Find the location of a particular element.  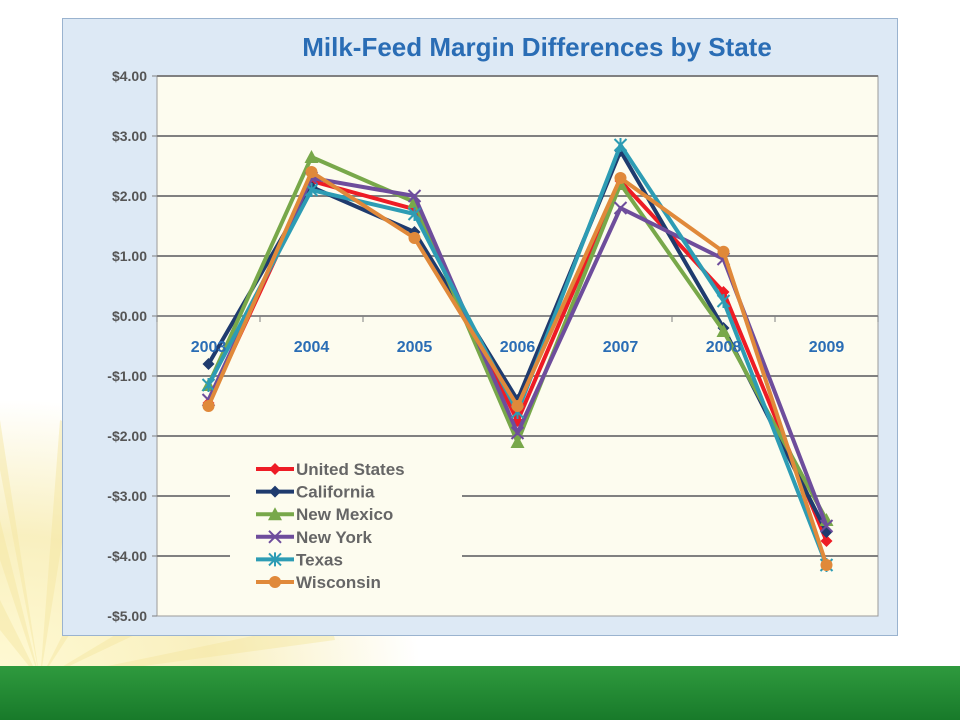

legend-item: New Mexico is located at coordinates (324, 514).